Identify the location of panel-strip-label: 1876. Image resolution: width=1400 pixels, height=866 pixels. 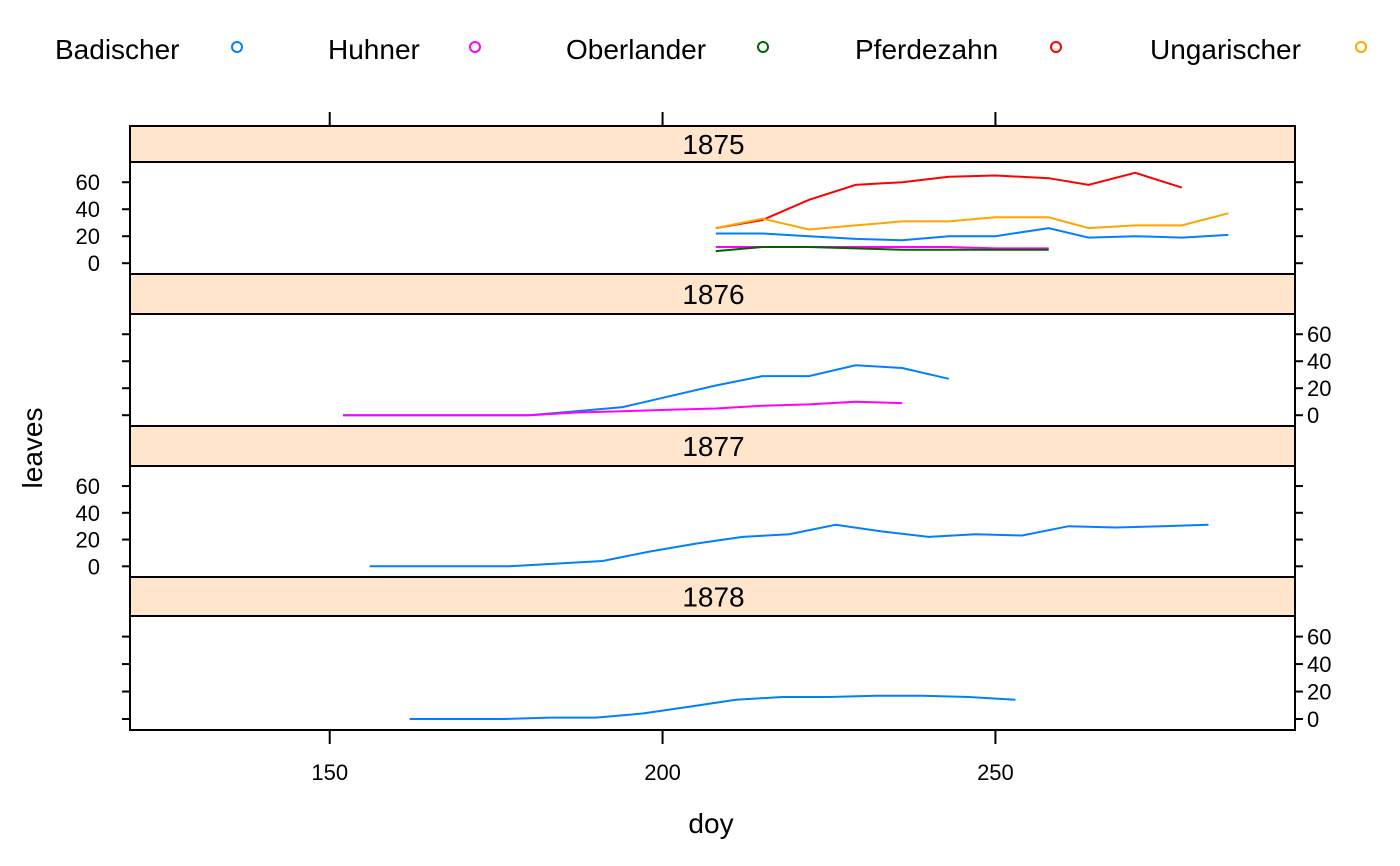
(713, 294).